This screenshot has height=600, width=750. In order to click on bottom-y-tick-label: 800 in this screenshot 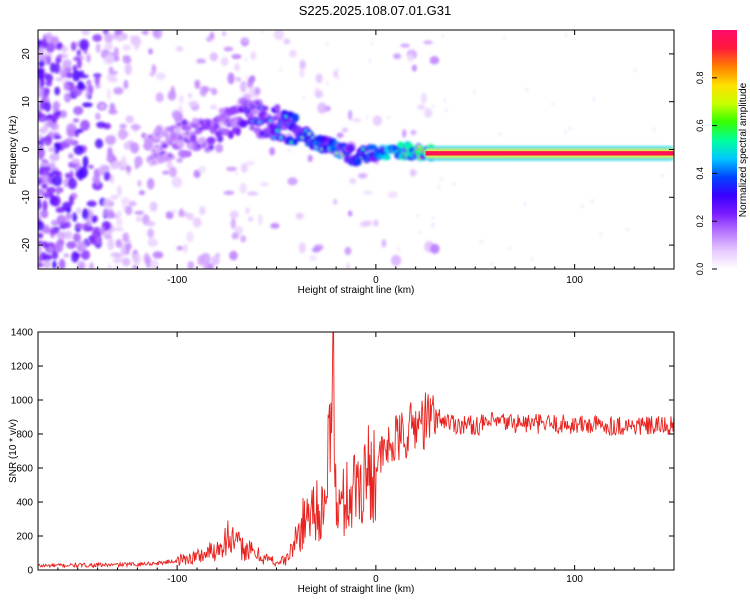, I will do `click(24, 435)`.